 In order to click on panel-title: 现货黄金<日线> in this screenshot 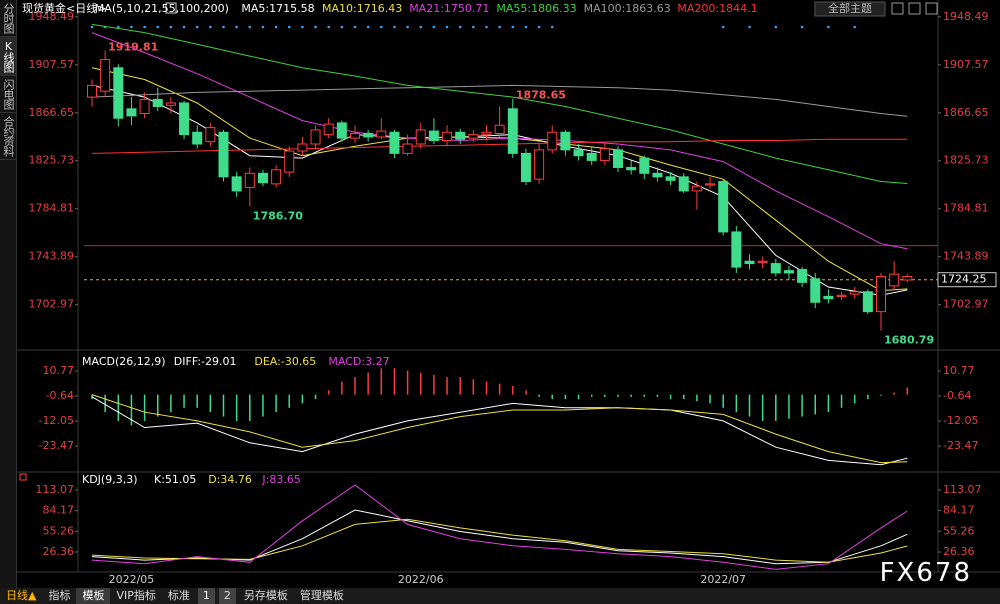, I will do `click(64, 8)`.